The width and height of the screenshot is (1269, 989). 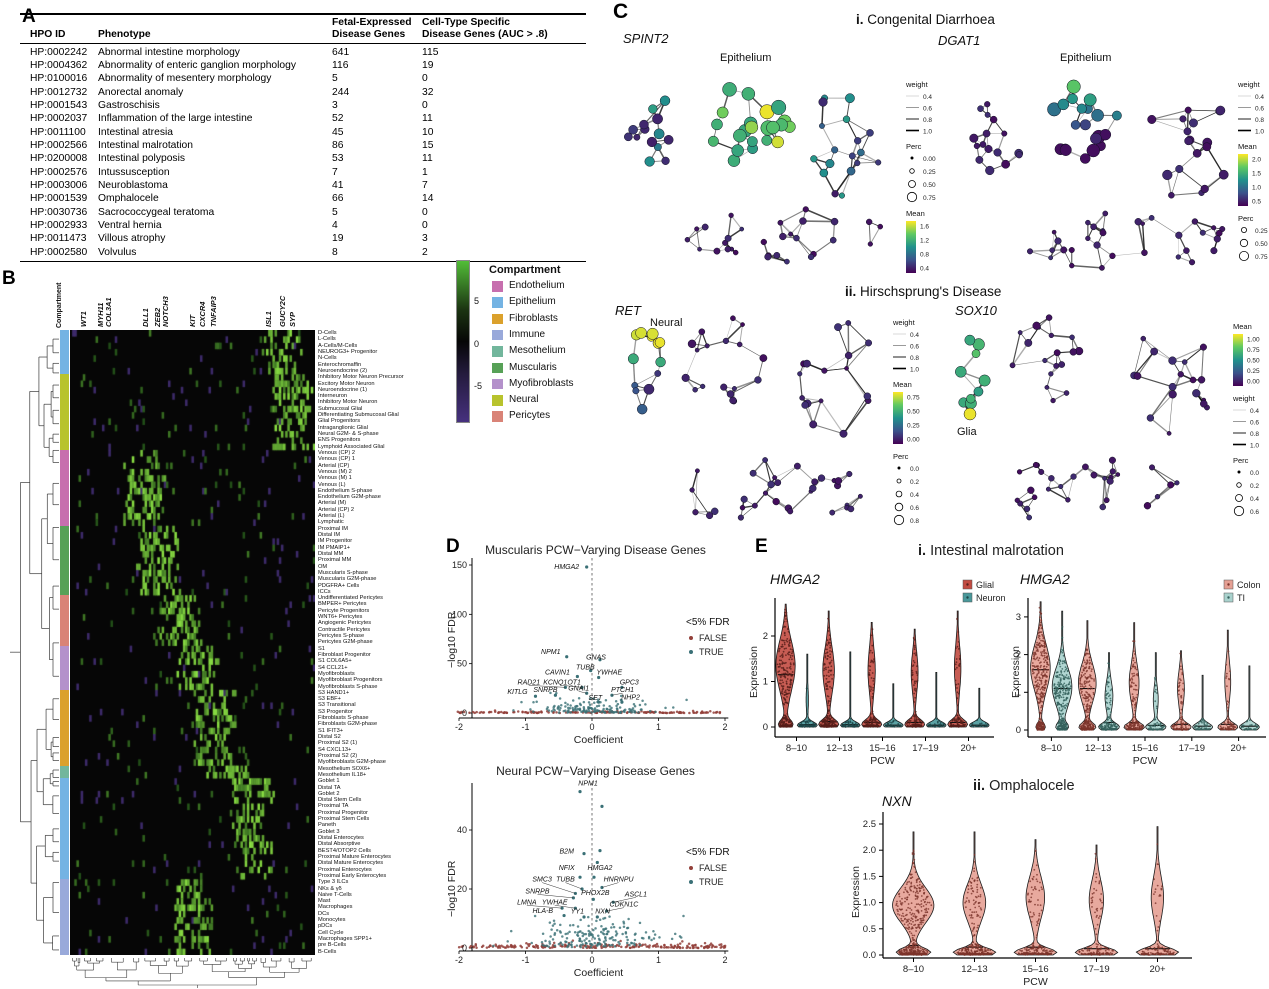 What do you see at coordinates (425, 212) in the screenshot?
I see `table-cell: 0` at bounding box center [425, 212].